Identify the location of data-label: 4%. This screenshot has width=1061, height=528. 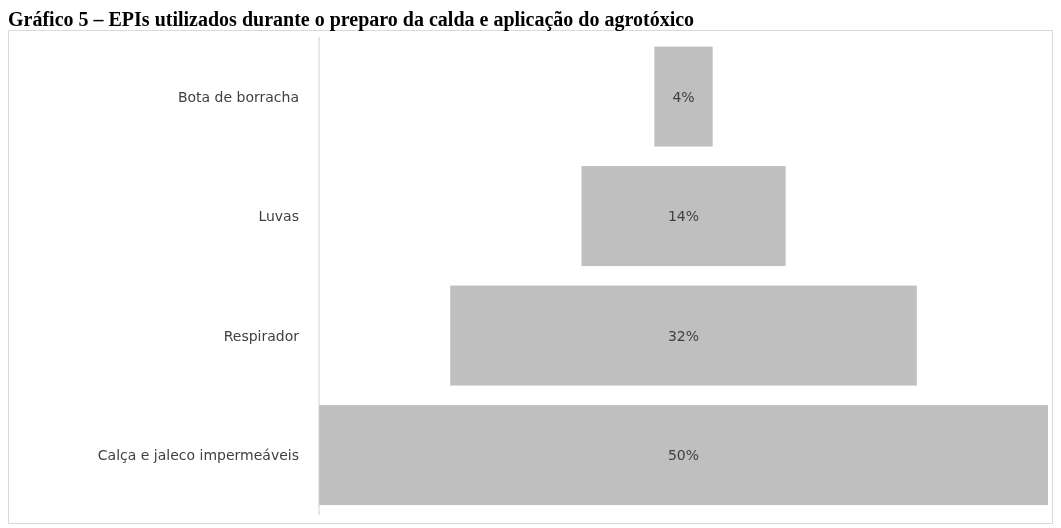
(683, 96).